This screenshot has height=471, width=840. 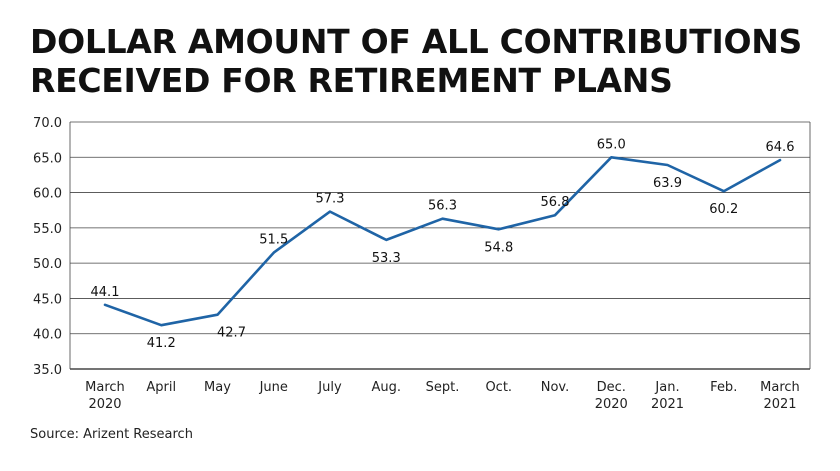 I want to click on y-tick-label: 60.0, so click(x=47, y=194).